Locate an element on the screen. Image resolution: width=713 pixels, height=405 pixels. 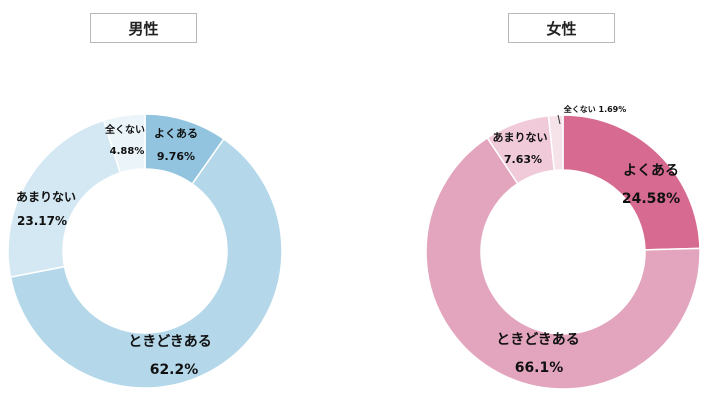
female-label-1-name: よくある is located at coordinates (651, 171).